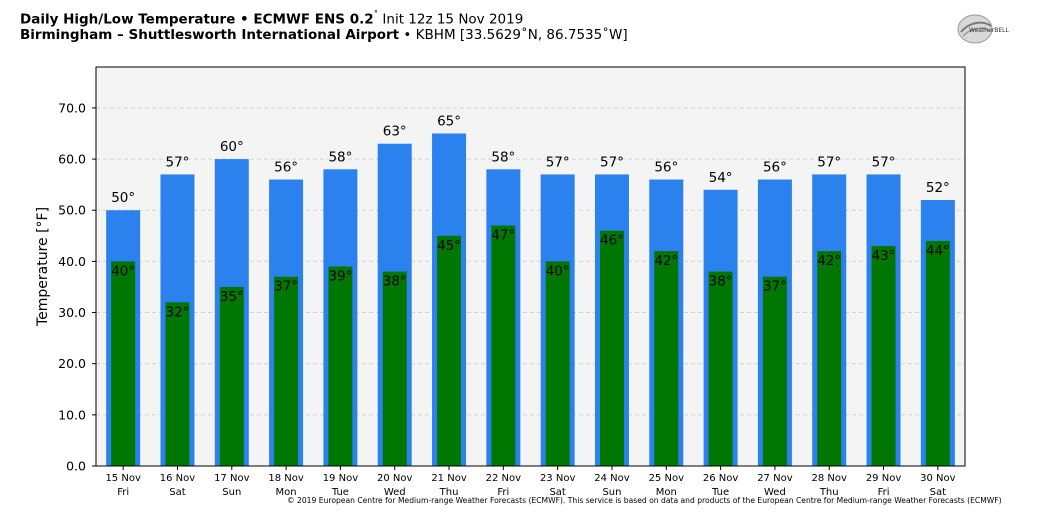 The width and height of the screenshot is (1040, 516). Describe the element at coordinates (938, 251) in the screenshot. I see `low-temp-label: 44°` at that location.